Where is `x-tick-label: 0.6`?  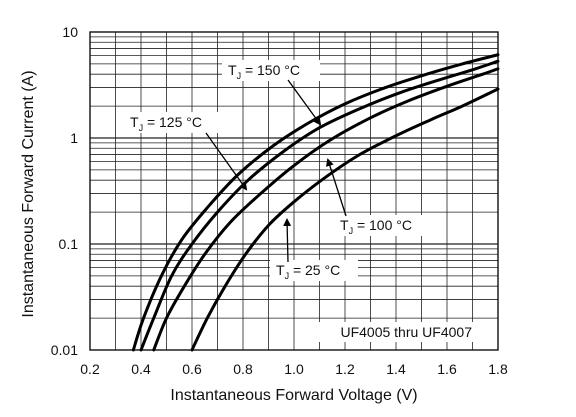
x-tick-label: 0.6 is located at coordinates (192, 369).